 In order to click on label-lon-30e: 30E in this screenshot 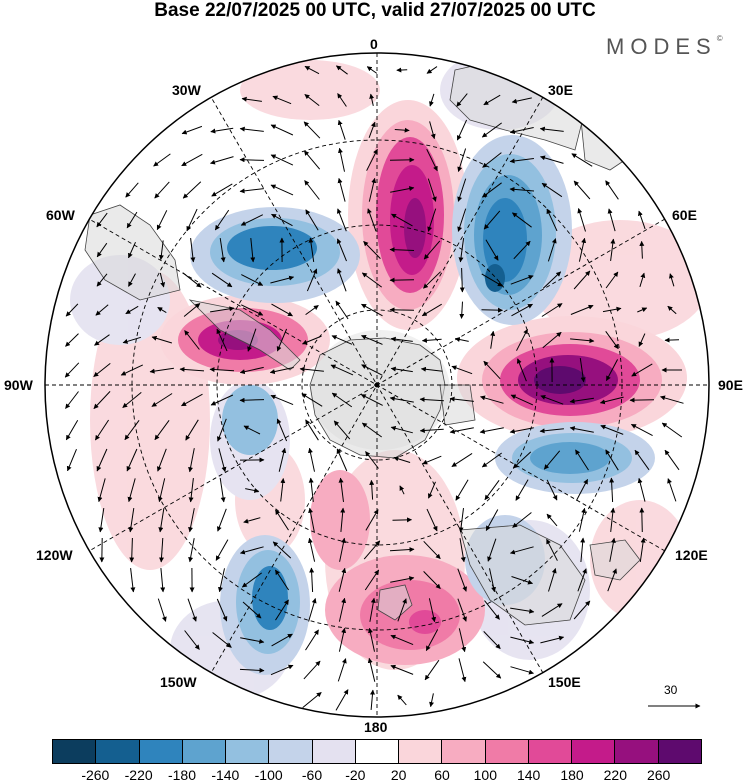, I will do `click(560, 90)`.